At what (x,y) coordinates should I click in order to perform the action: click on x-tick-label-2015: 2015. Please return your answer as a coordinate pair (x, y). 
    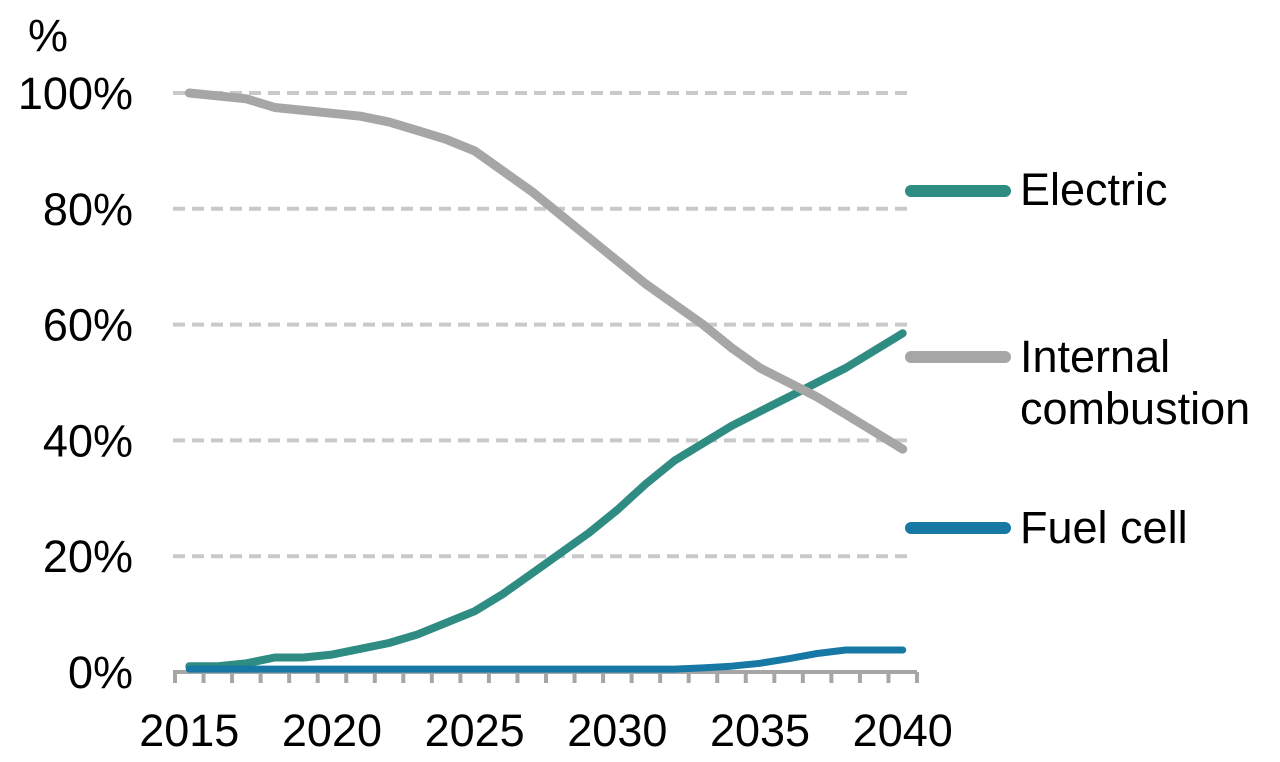
    Looking at the image, I should click on (189, 730).